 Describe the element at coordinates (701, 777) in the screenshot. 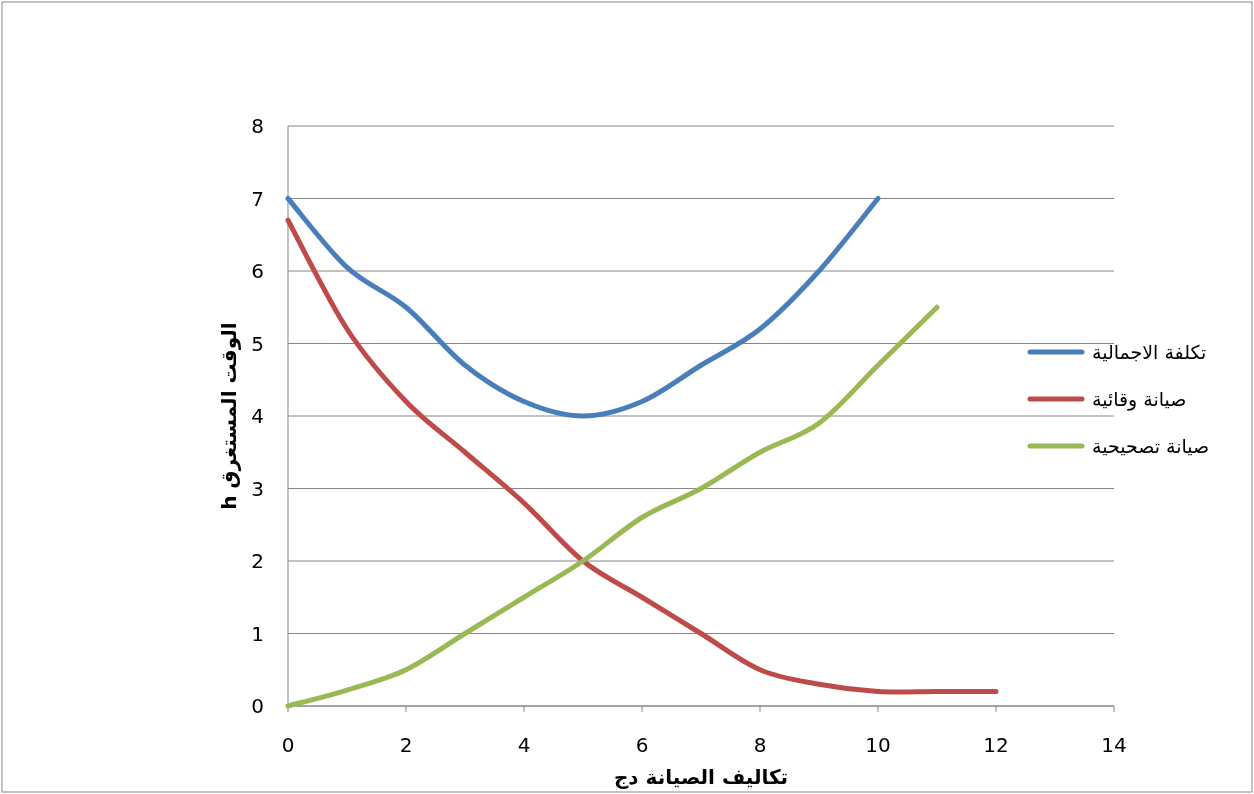

I see `x-axis-title: تكاليف الصيانة دج` at that location.